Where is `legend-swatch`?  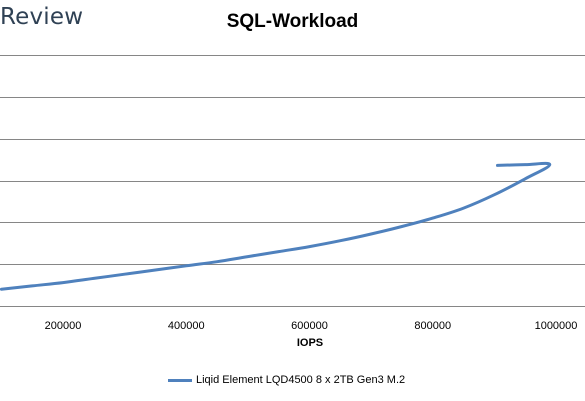 legend-swatch is located at coordinates (180, 380).